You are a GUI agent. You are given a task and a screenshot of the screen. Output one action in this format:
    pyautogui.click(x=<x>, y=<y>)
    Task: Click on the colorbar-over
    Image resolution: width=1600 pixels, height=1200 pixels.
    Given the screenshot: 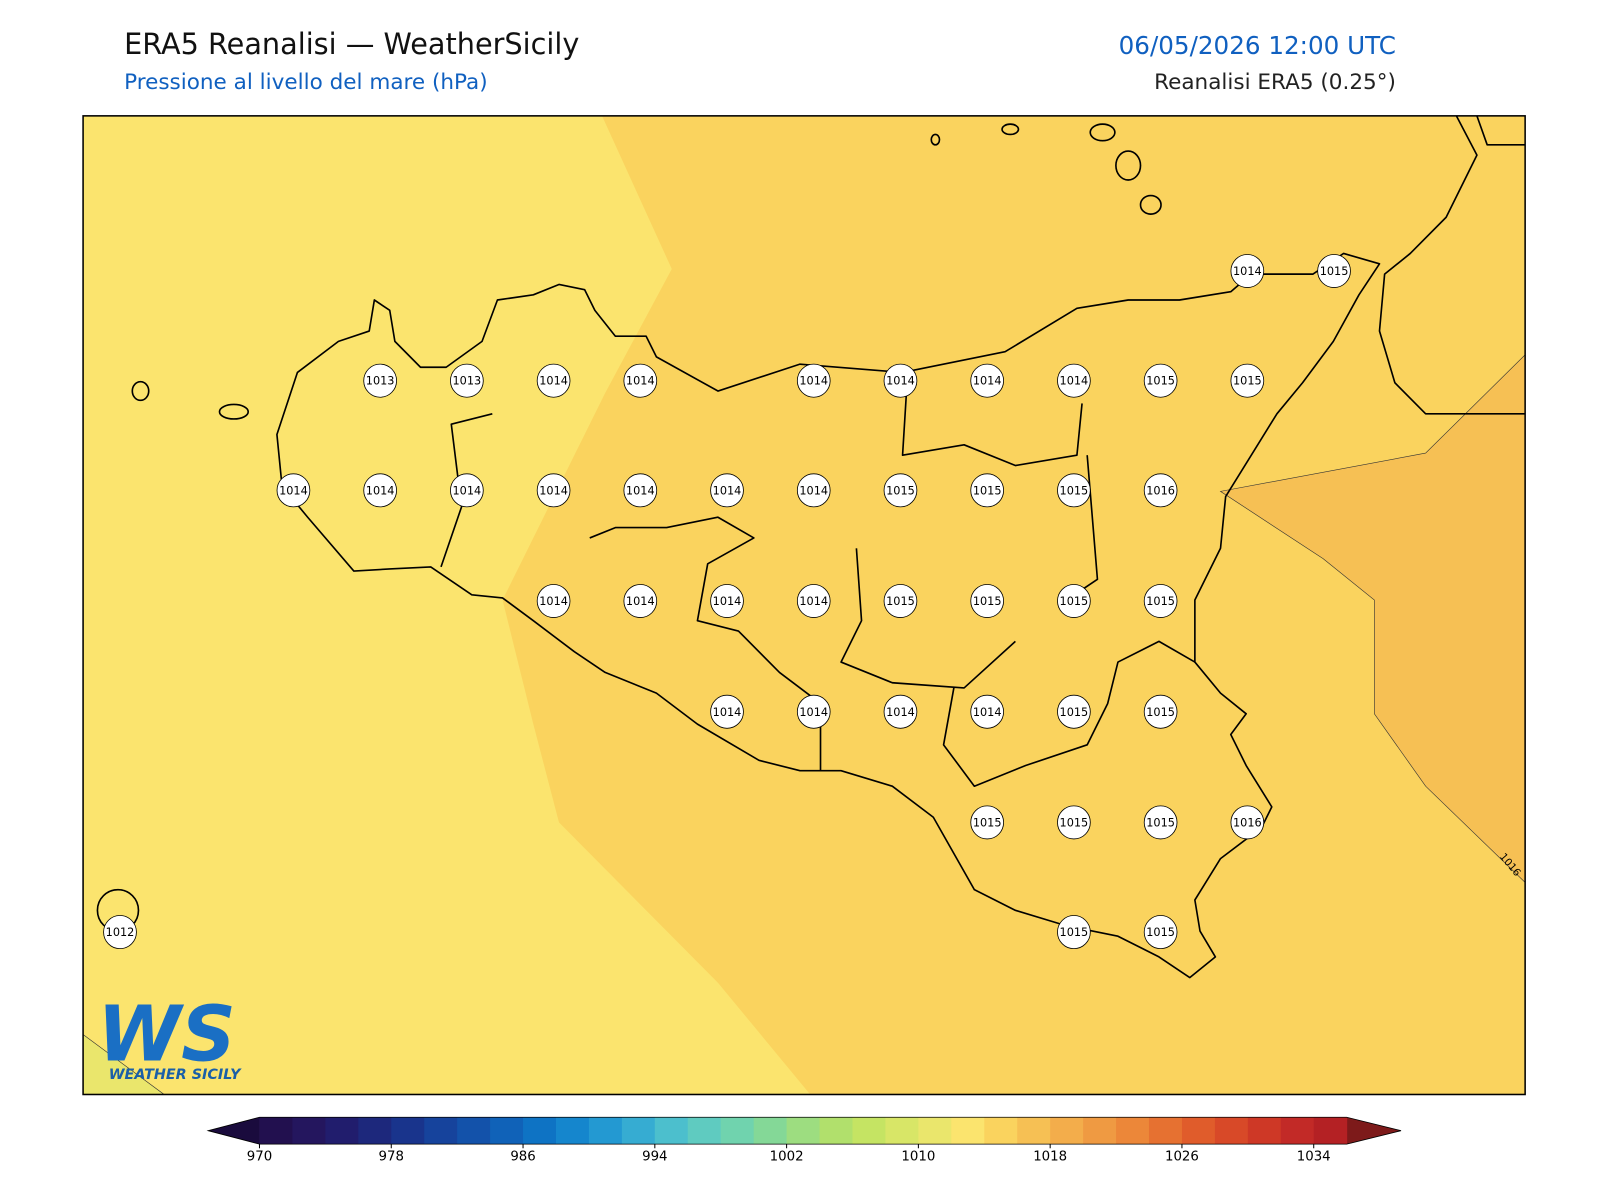 What is the action you would take?
    pyautogui.click(x=1374, y=1131)
    